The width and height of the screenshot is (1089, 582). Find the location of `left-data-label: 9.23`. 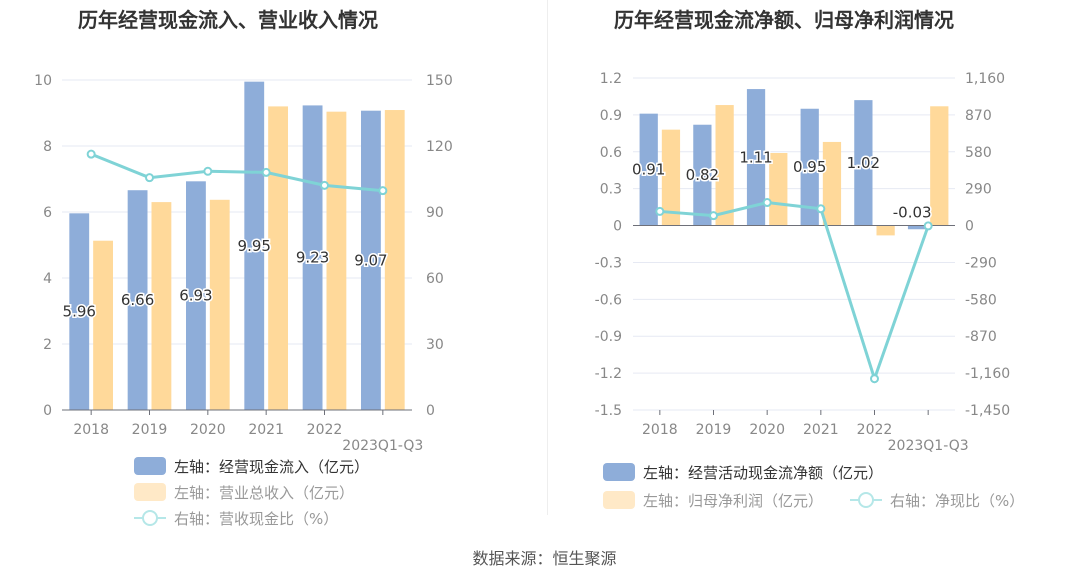

left-data-label: 9.23 is located at coordinates (312, 258).